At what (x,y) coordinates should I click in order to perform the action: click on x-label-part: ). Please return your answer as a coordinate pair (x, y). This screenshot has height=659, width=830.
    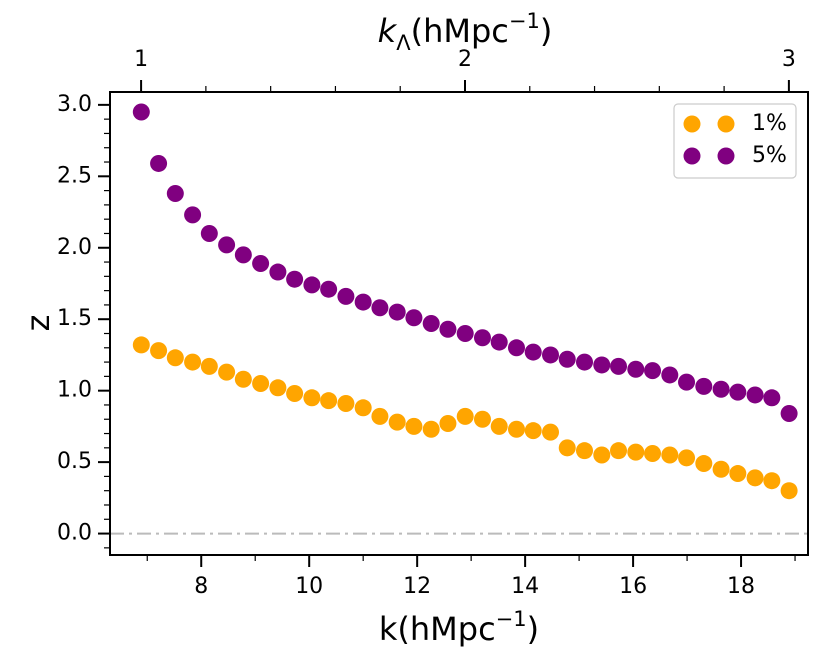
    Looking at the image, I should click on (533, 629).